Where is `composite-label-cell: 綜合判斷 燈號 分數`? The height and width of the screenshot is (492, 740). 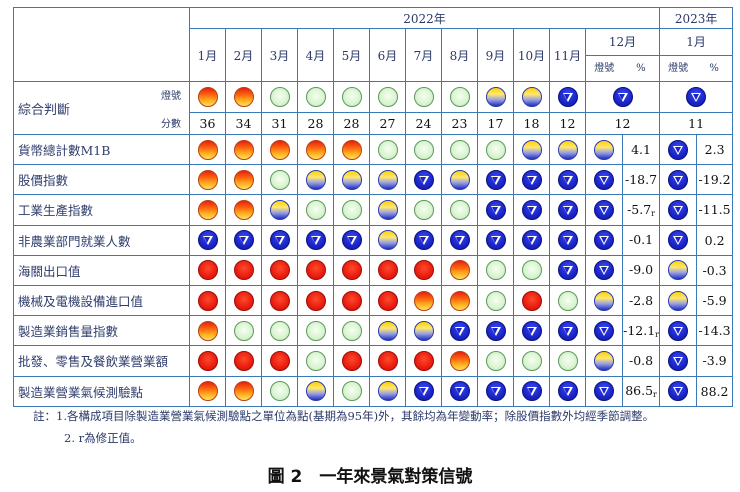
composite-label-cell: 綜合判斷 燈號 分數 is located at coordinates (101, 108).